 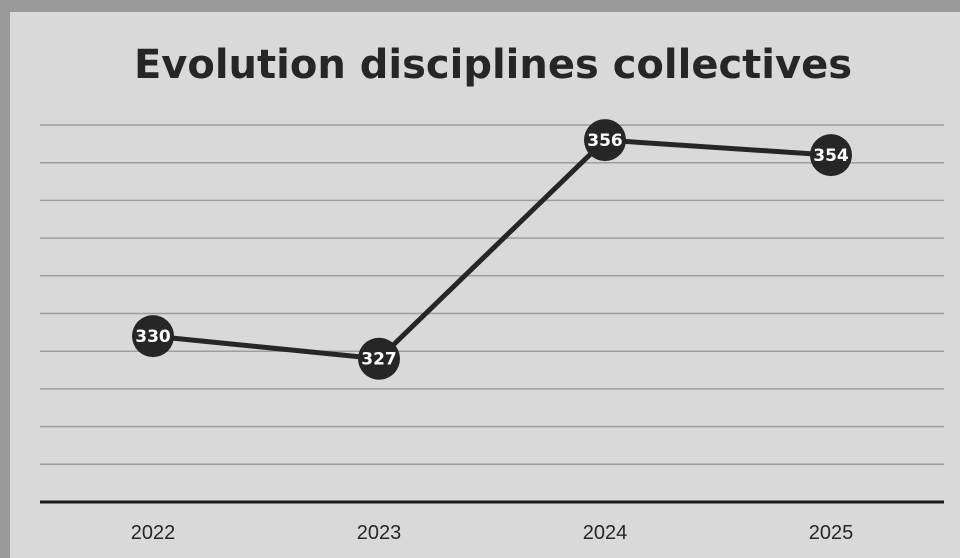 I want to click on chart-title: Evolution disciplines collectives, so click(x=493, y=65).